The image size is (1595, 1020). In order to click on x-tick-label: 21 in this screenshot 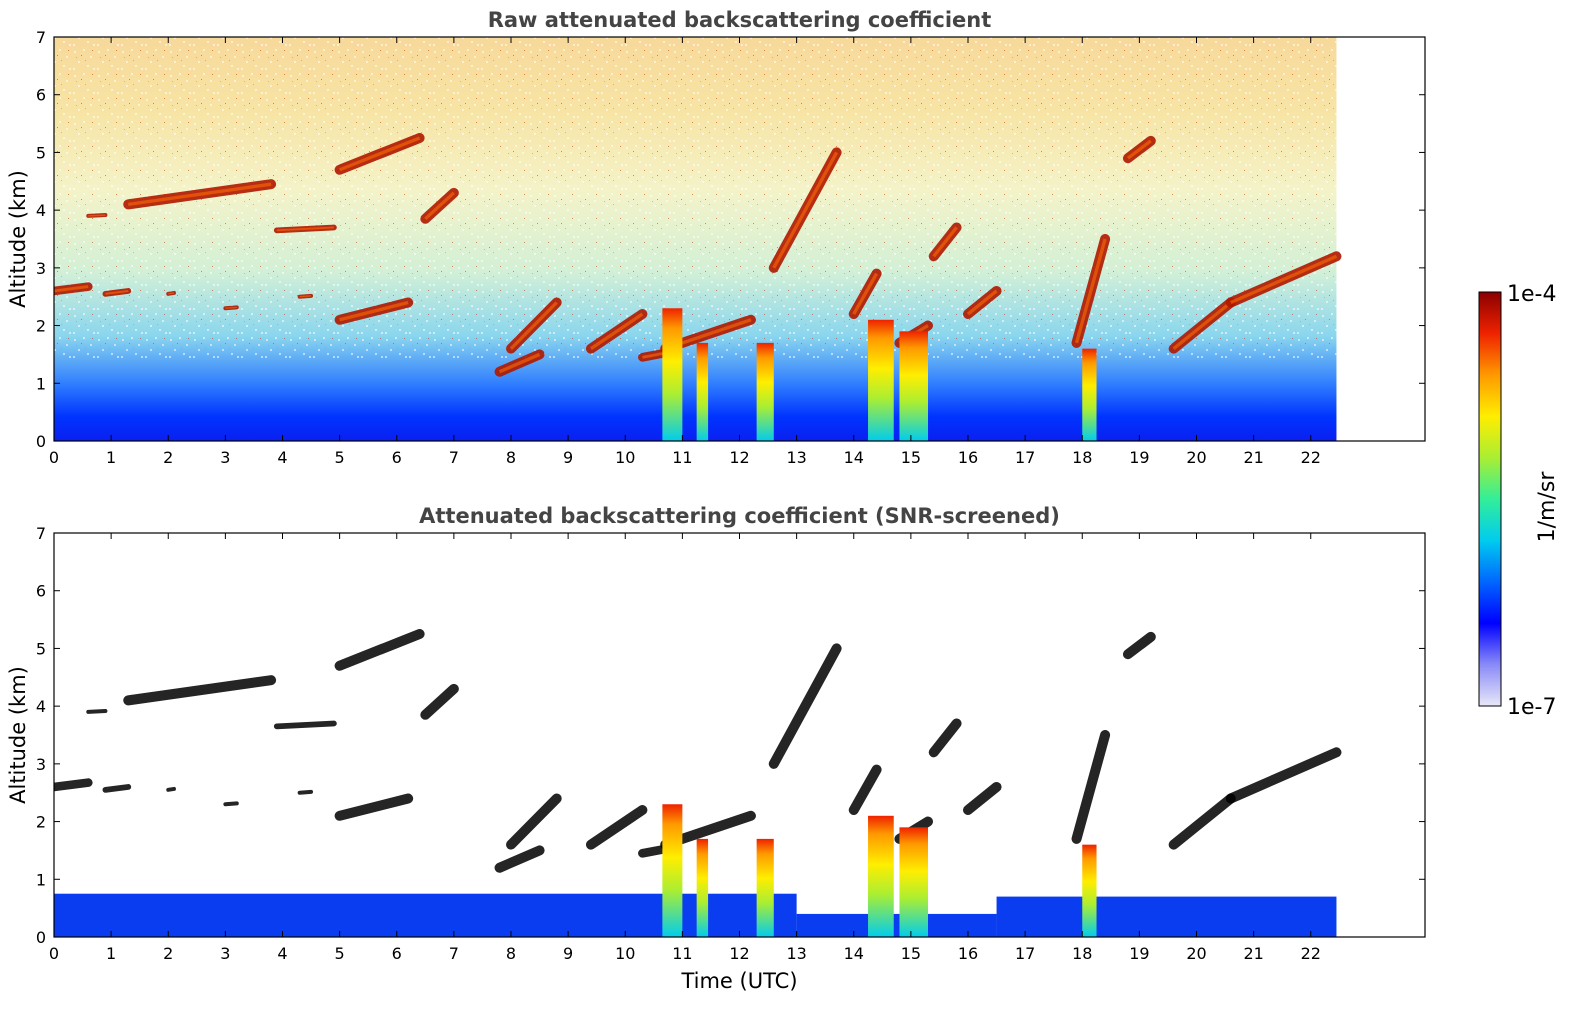, I will do `click(1253, 953)`.